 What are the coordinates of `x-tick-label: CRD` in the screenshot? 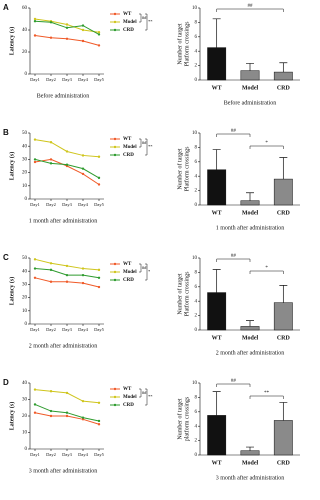 It's located at (284, 338).